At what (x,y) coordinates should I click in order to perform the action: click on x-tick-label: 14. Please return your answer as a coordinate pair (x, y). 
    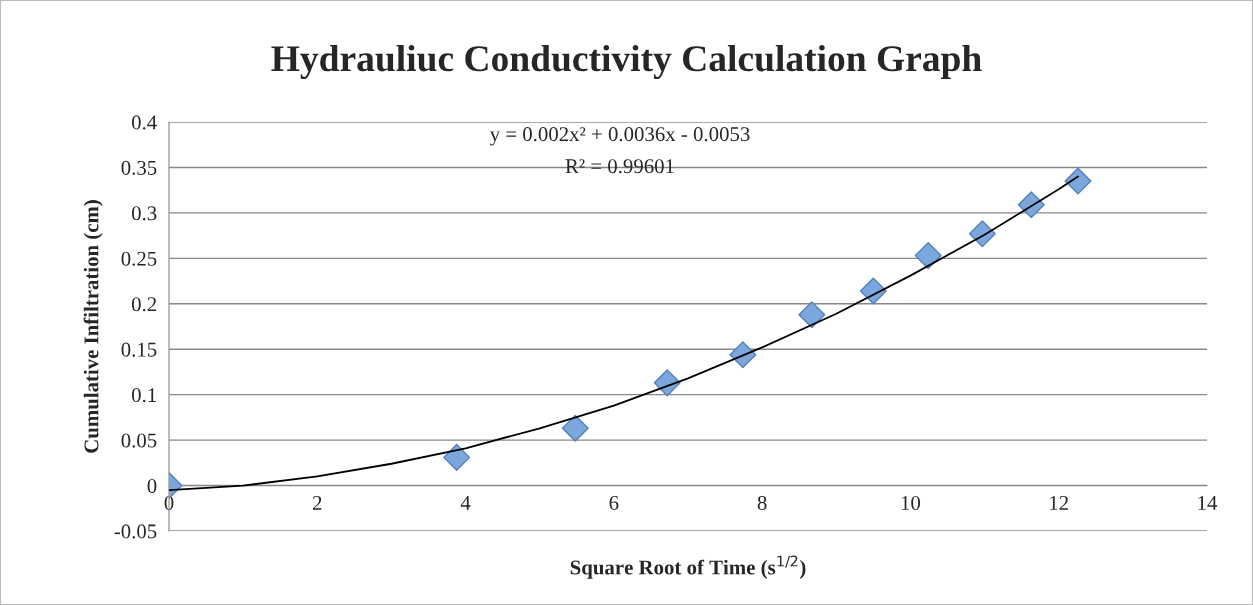
    Looking at the image, I should click on (1208, 502).